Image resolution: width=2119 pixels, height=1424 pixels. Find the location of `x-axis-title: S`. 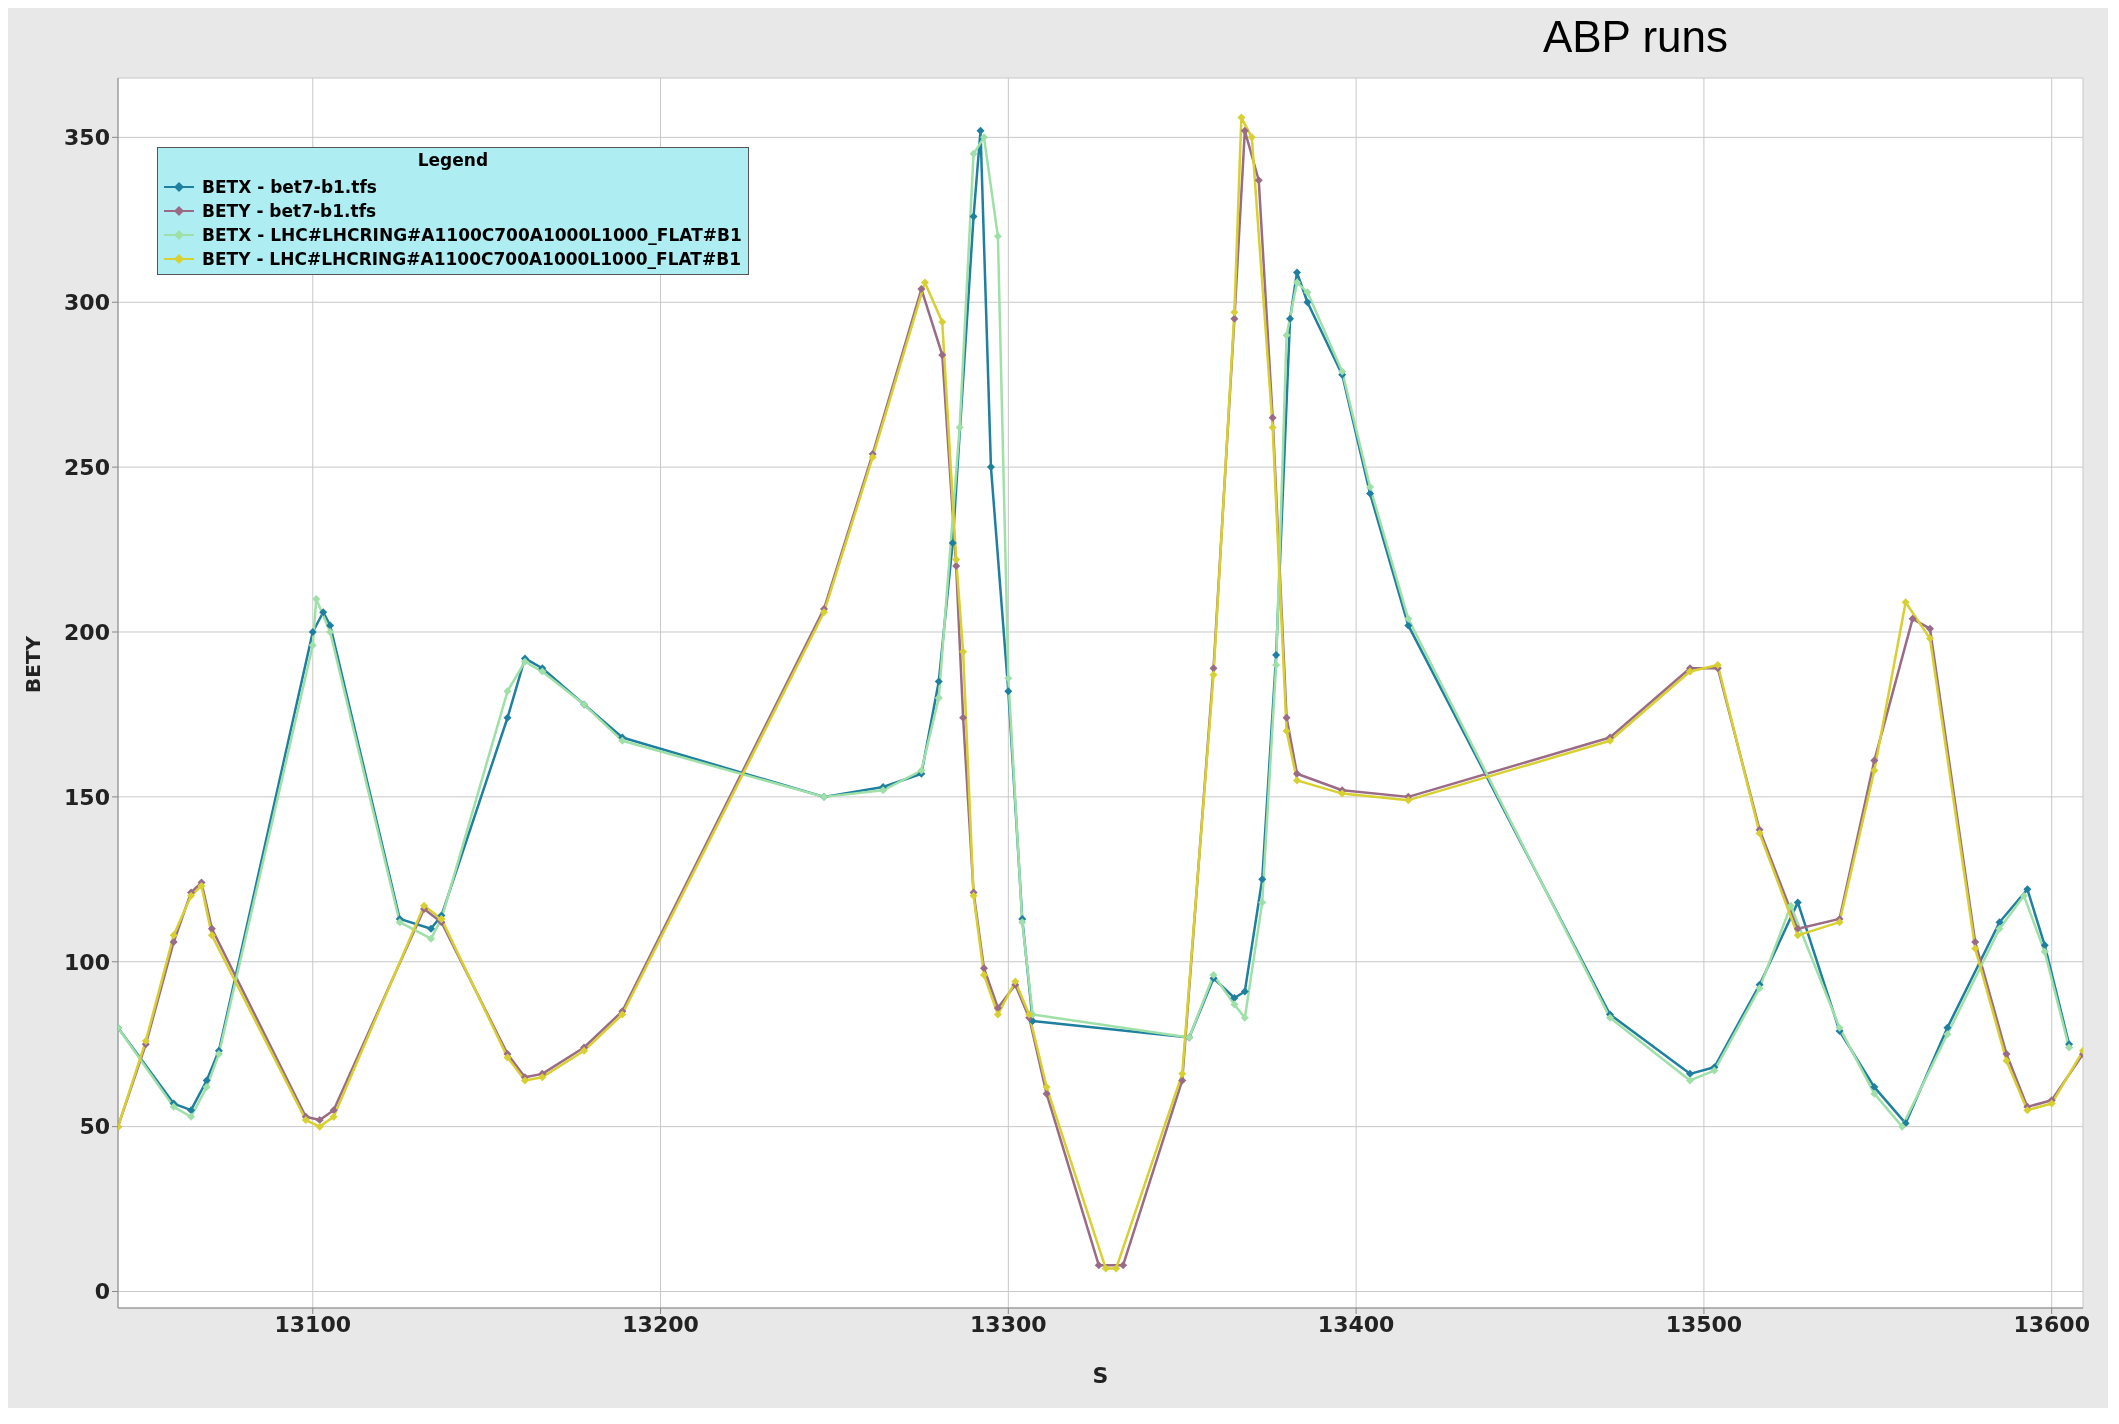

x-axis-title: S is located at coordinates (1100, 1375).